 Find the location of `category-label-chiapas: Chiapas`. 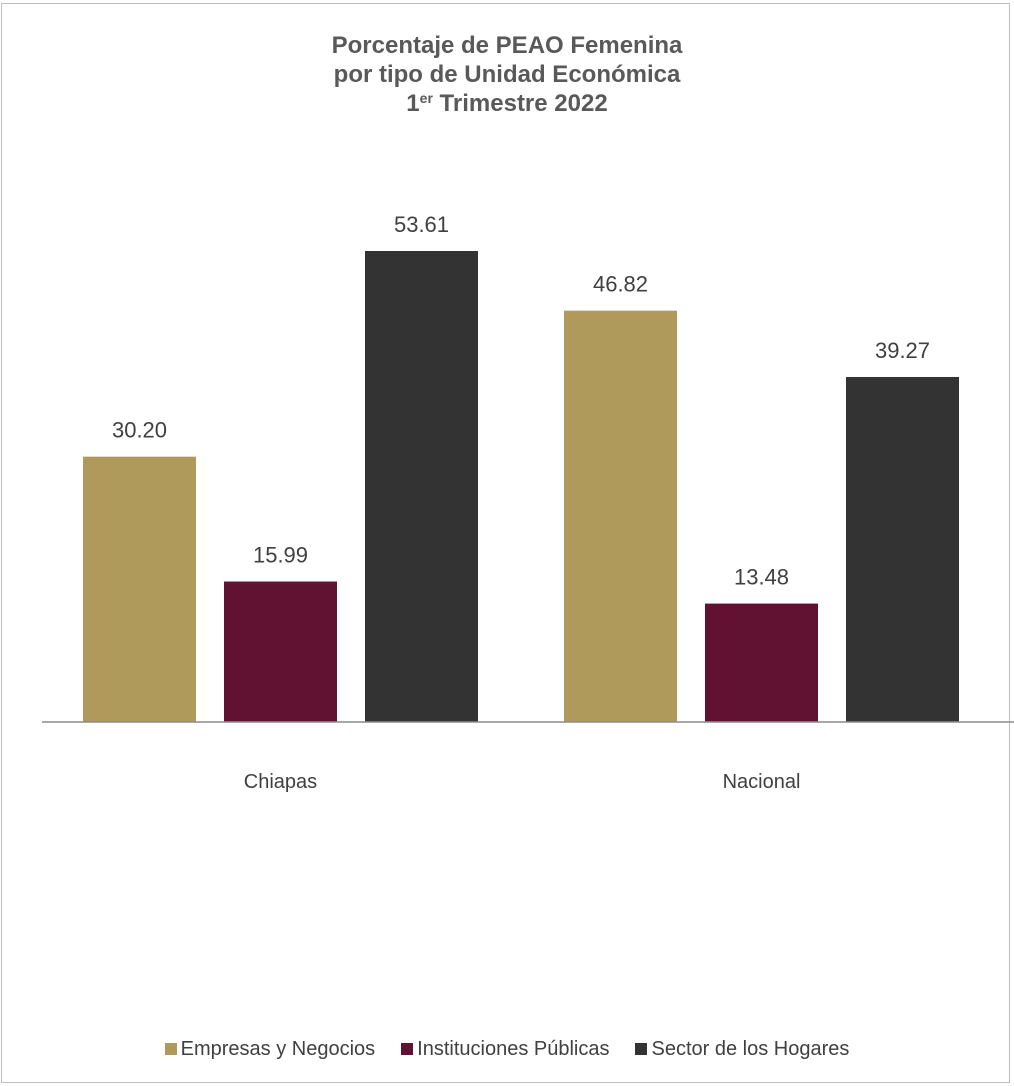

category-label-chiapas: Chiapas is located at coordinates (280, 782).